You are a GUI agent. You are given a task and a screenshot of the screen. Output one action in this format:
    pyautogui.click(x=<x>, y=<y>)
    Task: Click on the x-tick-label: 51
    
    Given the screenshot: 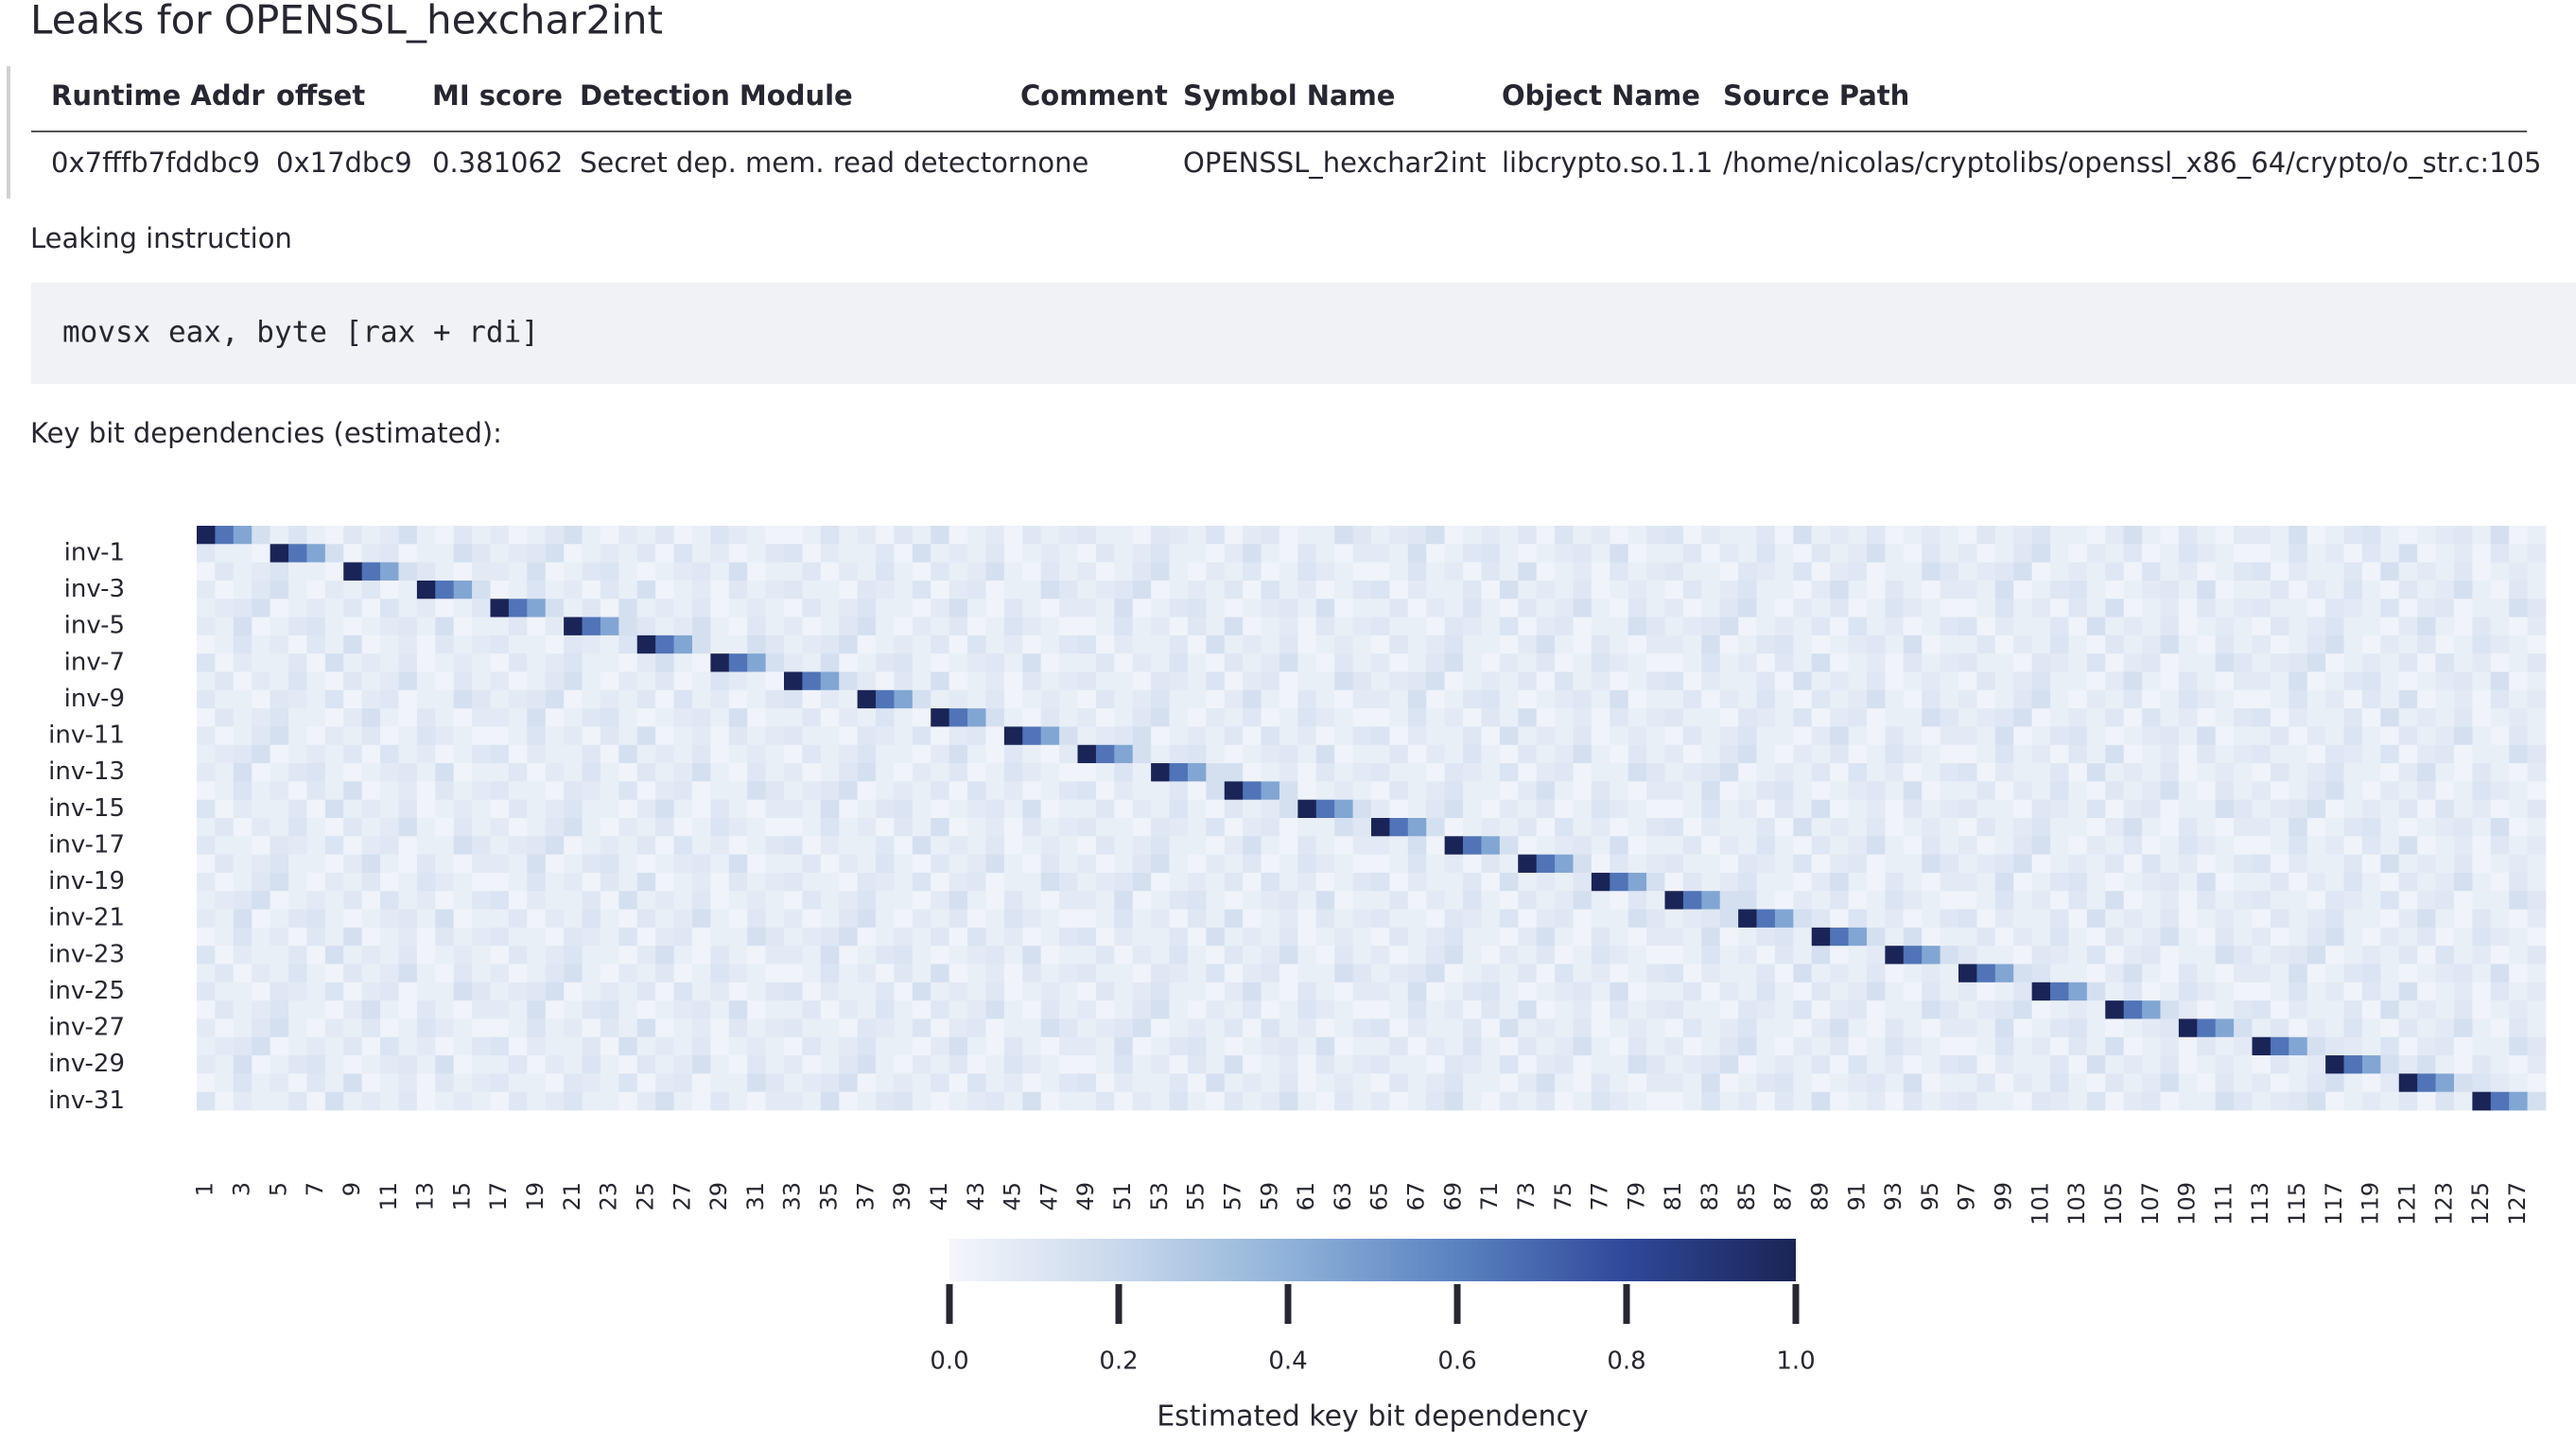 What is the action you would take?
    pyautogui.click(x=1122, y=1196)
    